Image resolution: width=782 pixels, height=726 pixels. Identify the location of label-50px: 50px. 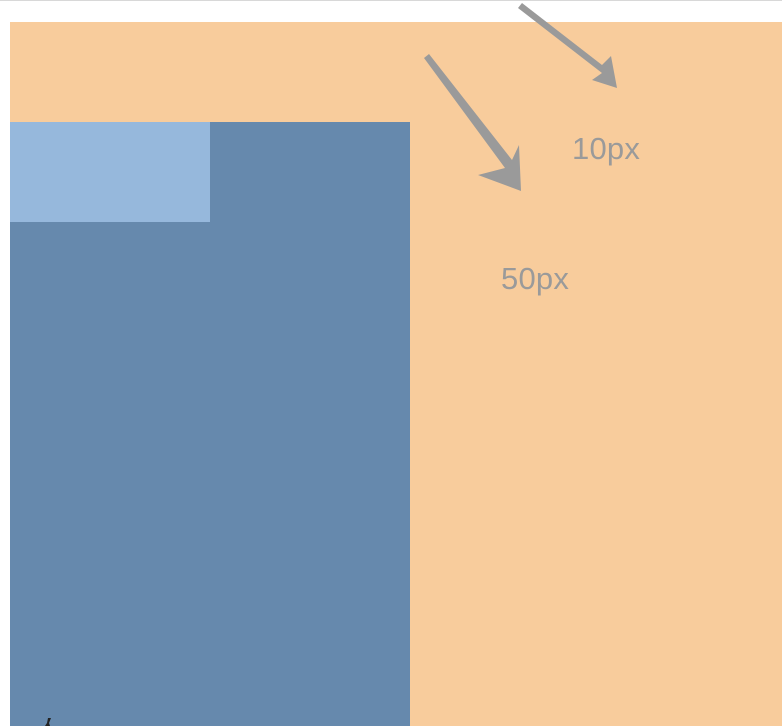
(535, 278).